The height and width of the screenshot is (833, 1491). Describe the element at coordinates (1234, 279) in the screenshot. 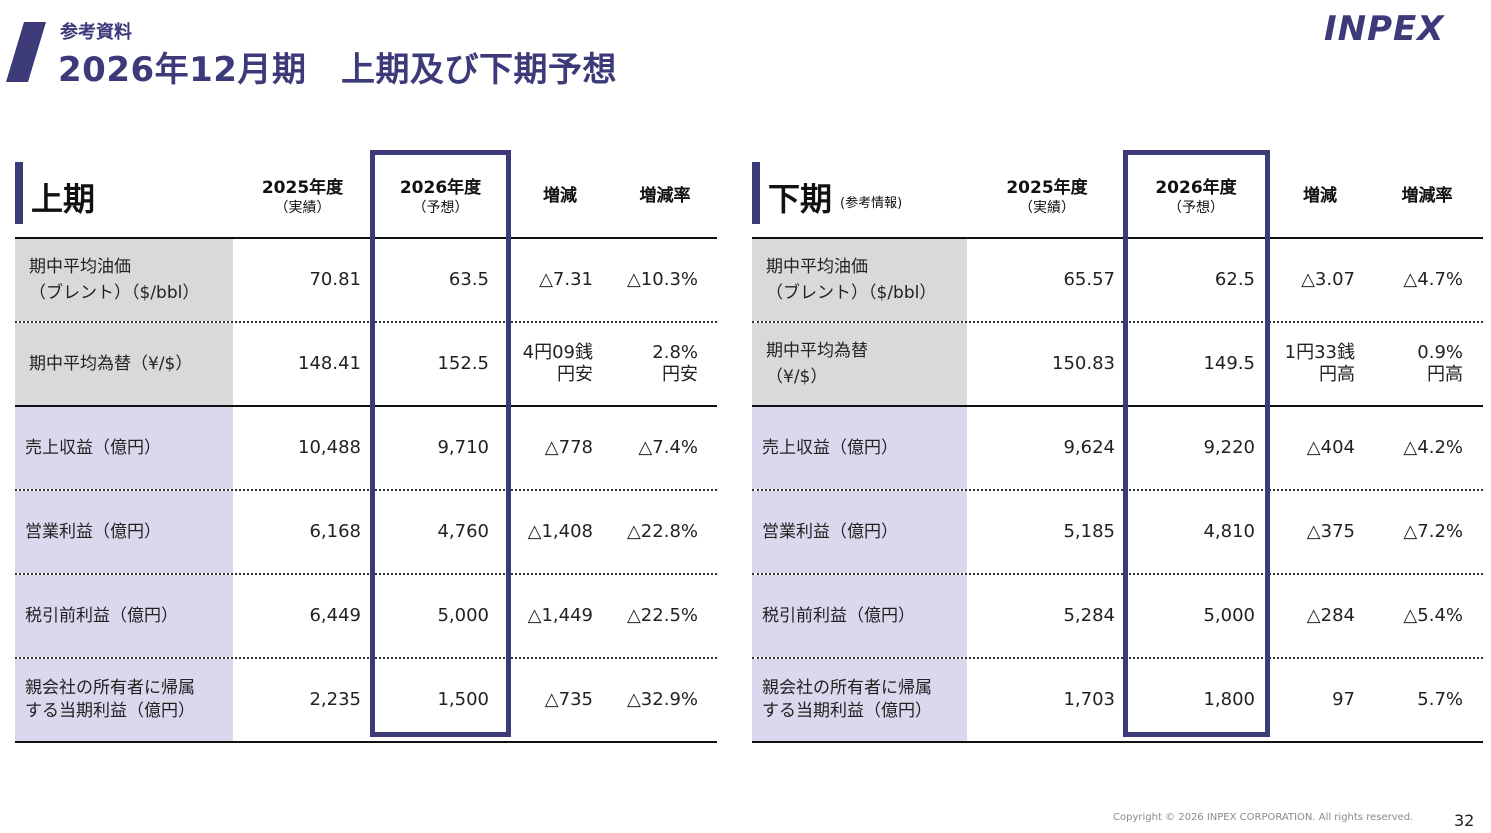

I see `value-2026-cell: 62.5` at that location.